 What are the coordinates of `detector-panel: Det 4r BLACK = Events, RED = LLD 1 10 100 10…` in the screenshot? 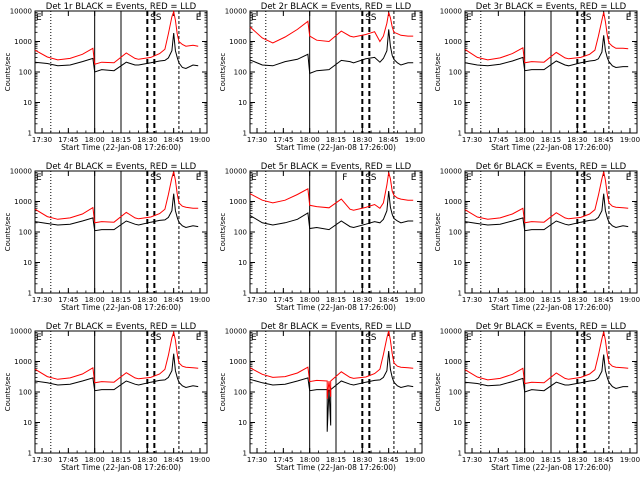 It's located at (107, 237).